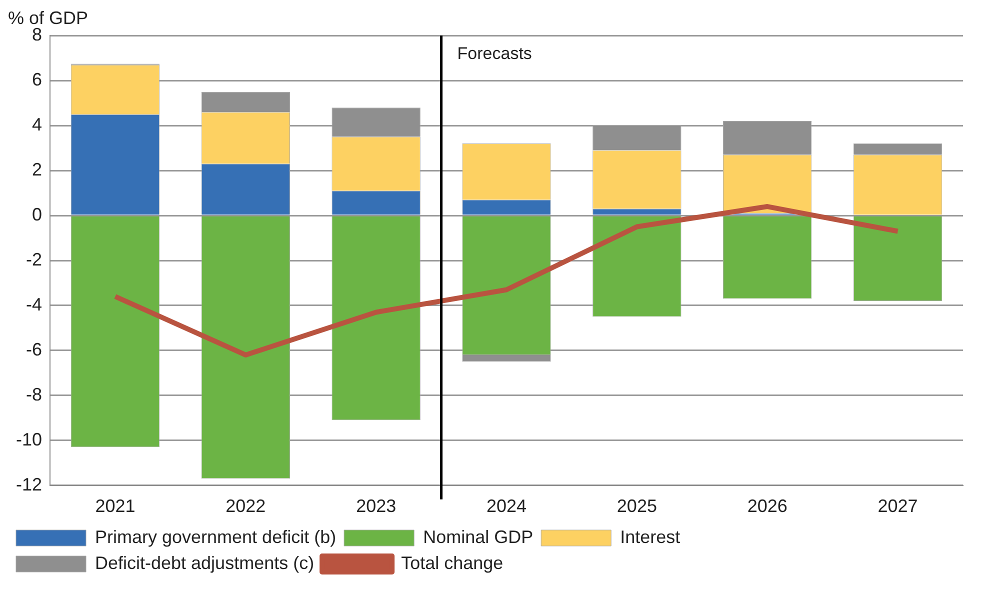 This screenshot has height=591, width=985. What do you see at coordinates (34, 259) in the screenshot?
I see `y-tick-label: -2` at bounding box center [34, 259].